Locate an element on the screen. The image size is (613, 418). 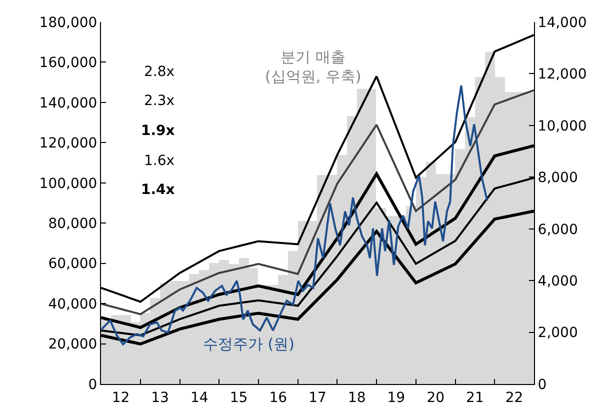
y2-tick-label: 0 is located at coordinates (542, 384).